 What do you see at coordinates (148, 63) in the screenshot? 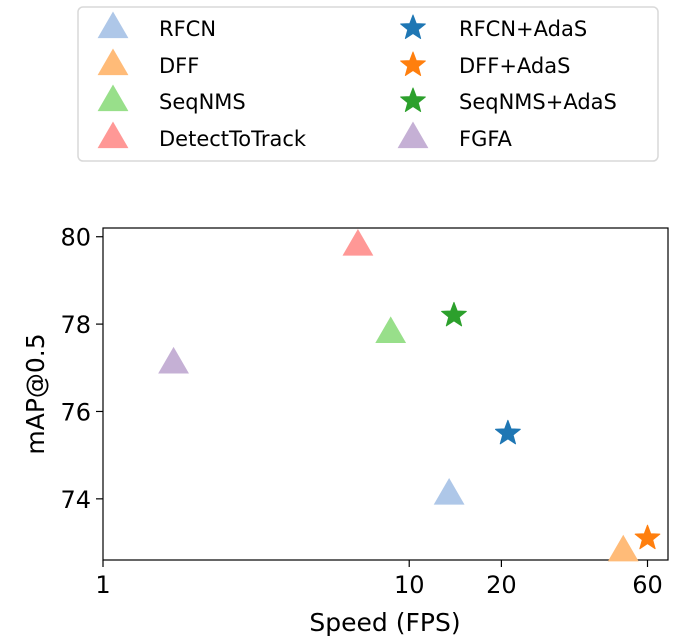
I see `legend-item: DFF` at bounding box center [148, 63].